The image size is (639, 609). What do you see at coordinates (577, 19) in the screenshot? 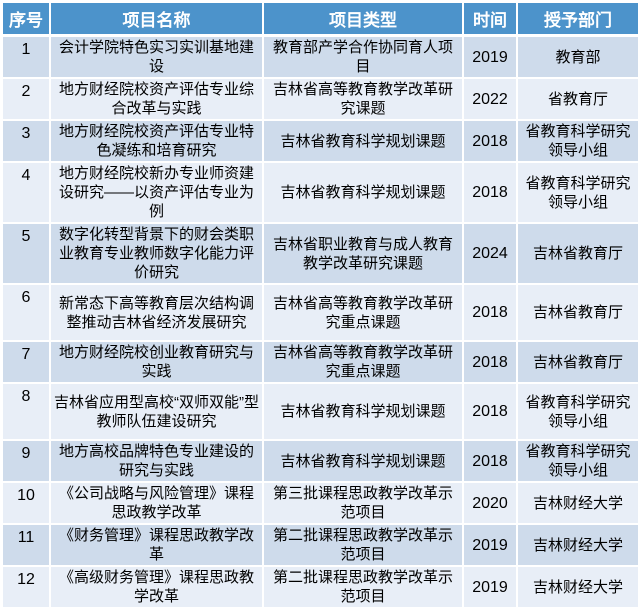
I see `header-department: 授予部门` at bounding box center [577, 19].